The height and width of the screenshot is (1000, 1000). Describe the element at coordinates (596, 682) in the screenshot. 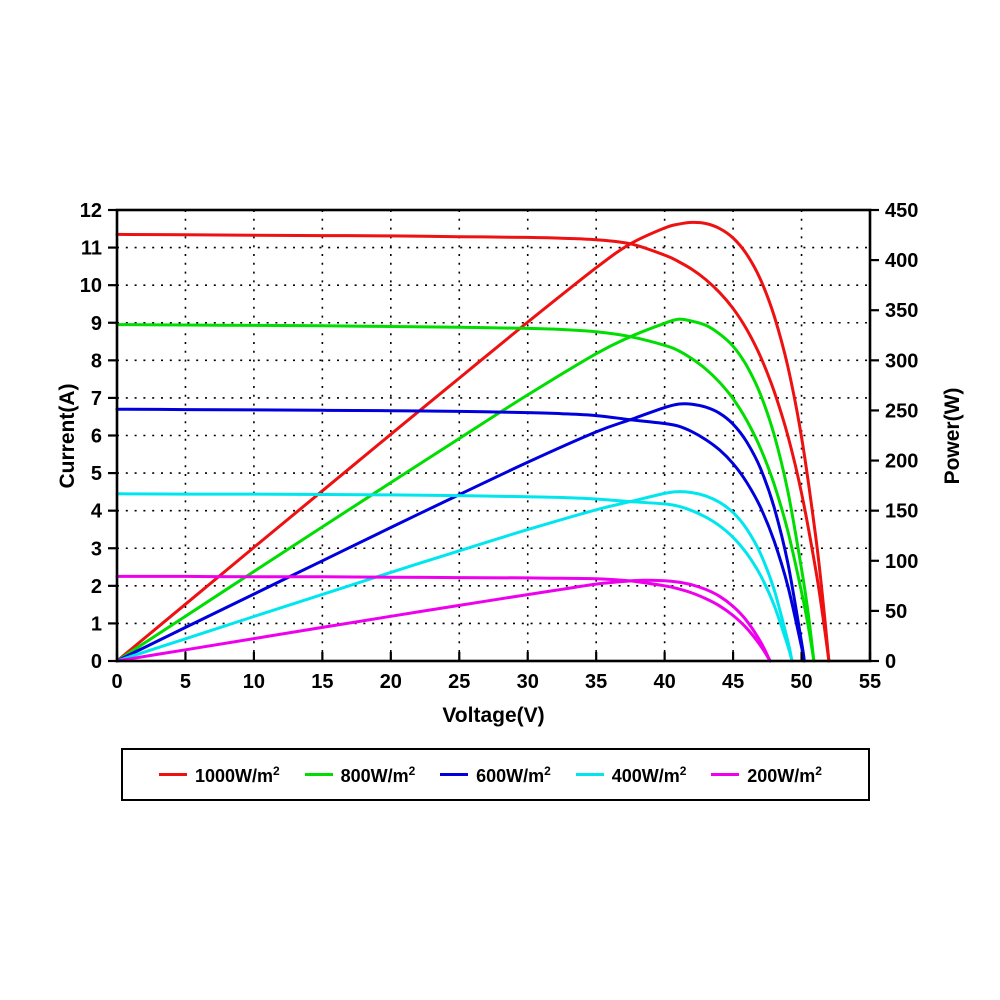

I see `x-tick-label: 35` at that location.